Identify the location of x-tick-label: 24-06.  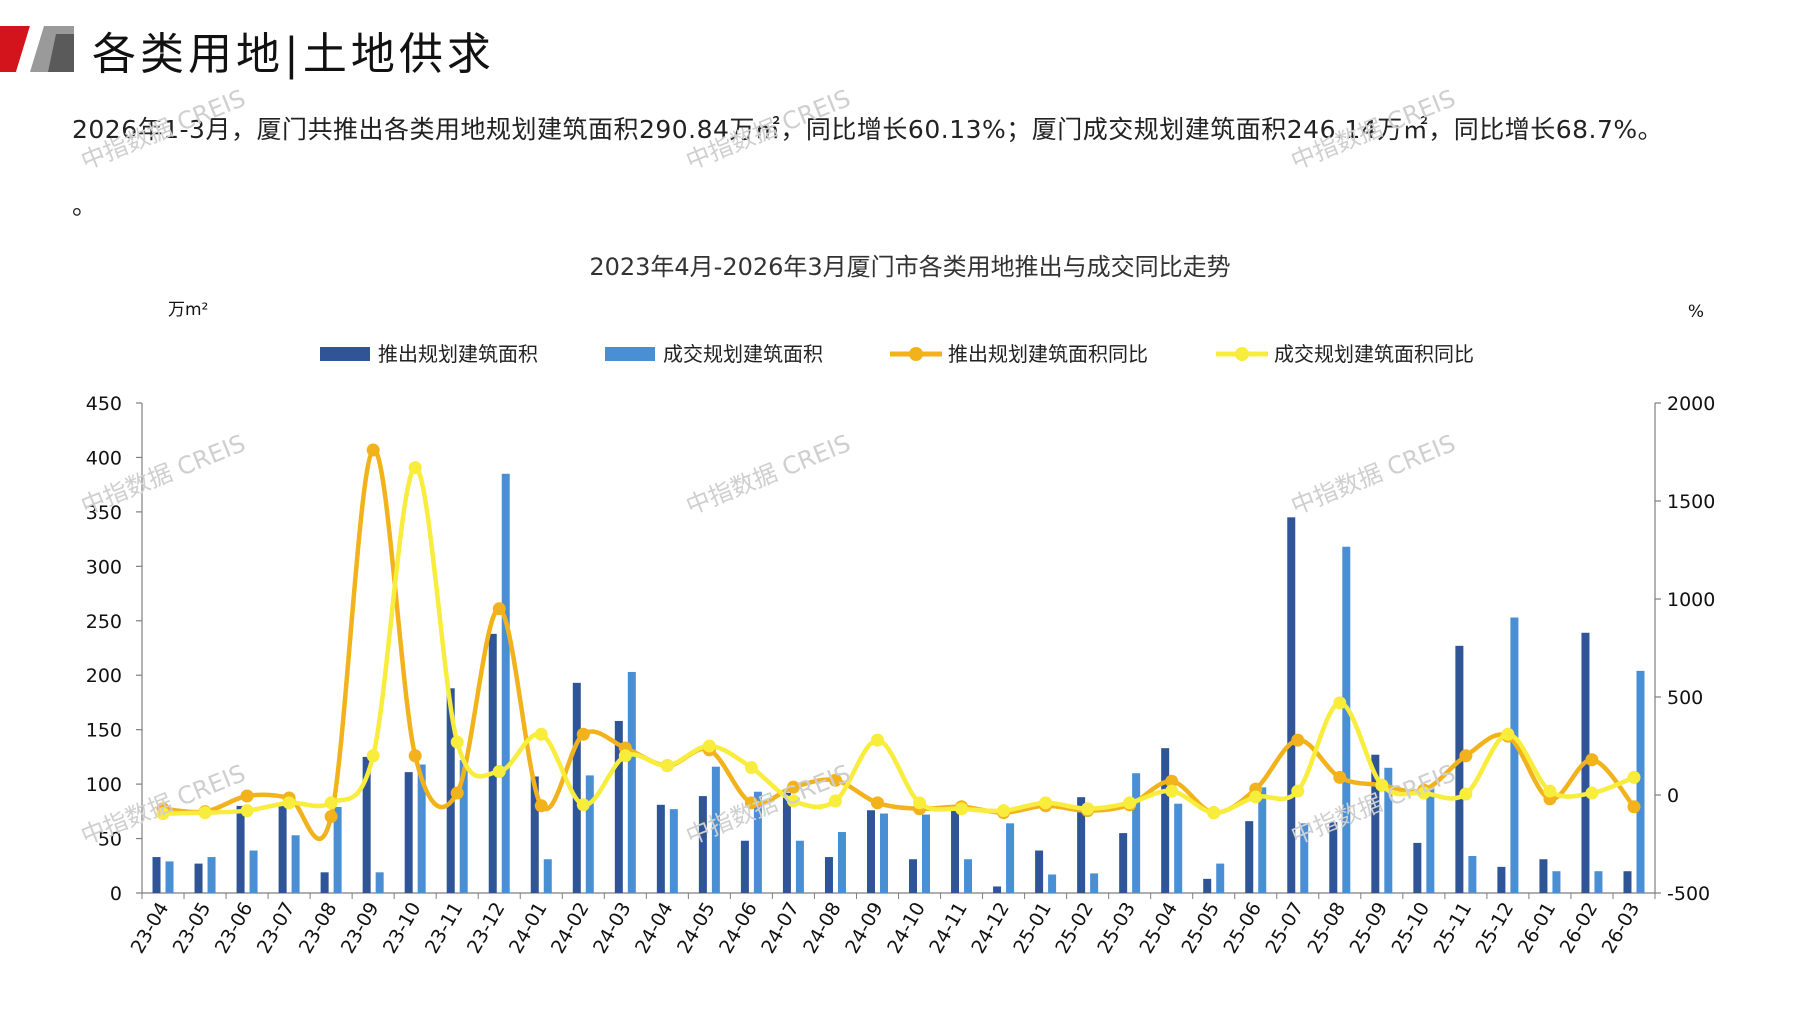
(738, 928).